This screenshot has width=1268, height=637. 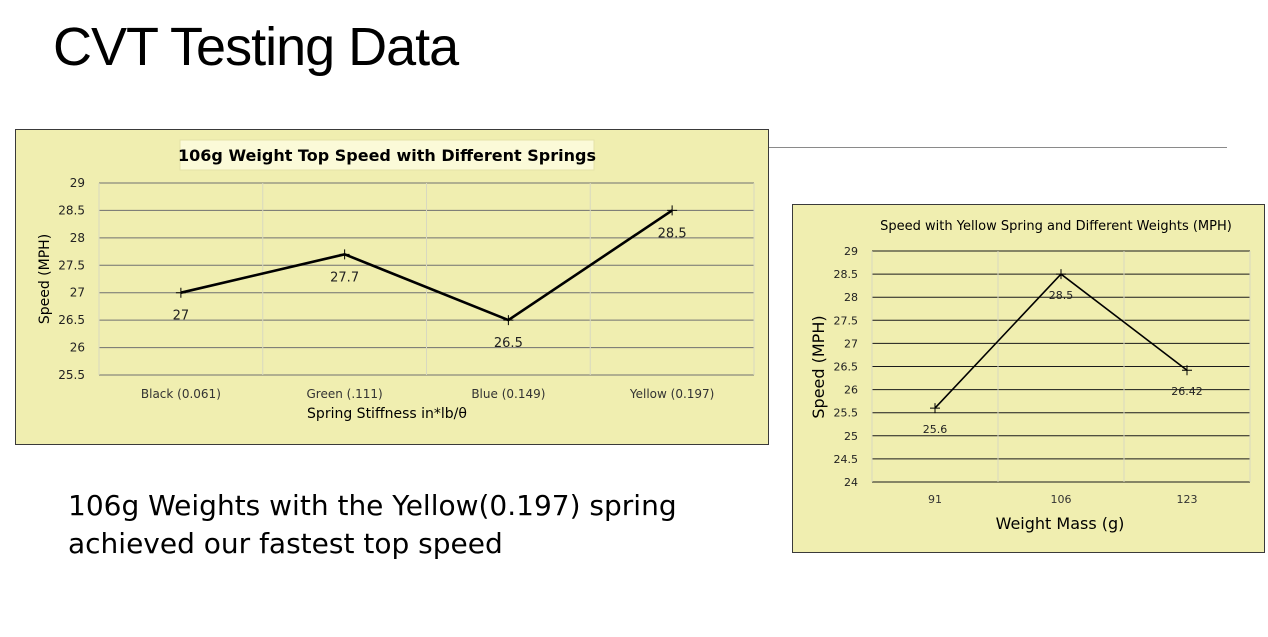 I want to click on series-line, so click(x=426, y=265).